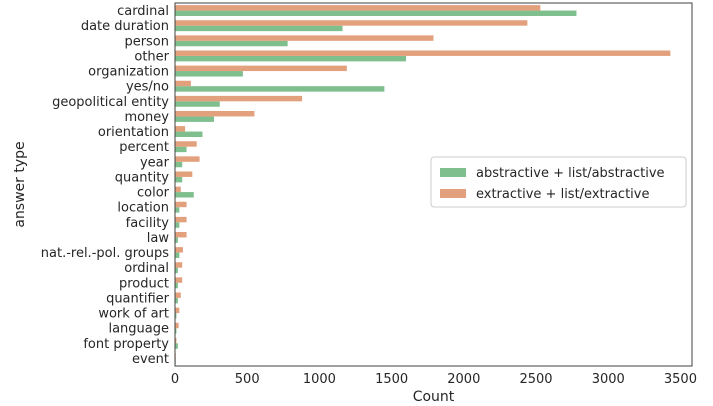 The image size is (713, 406). I want to click on bar-date-duration-abstractive, so click(259, 28).